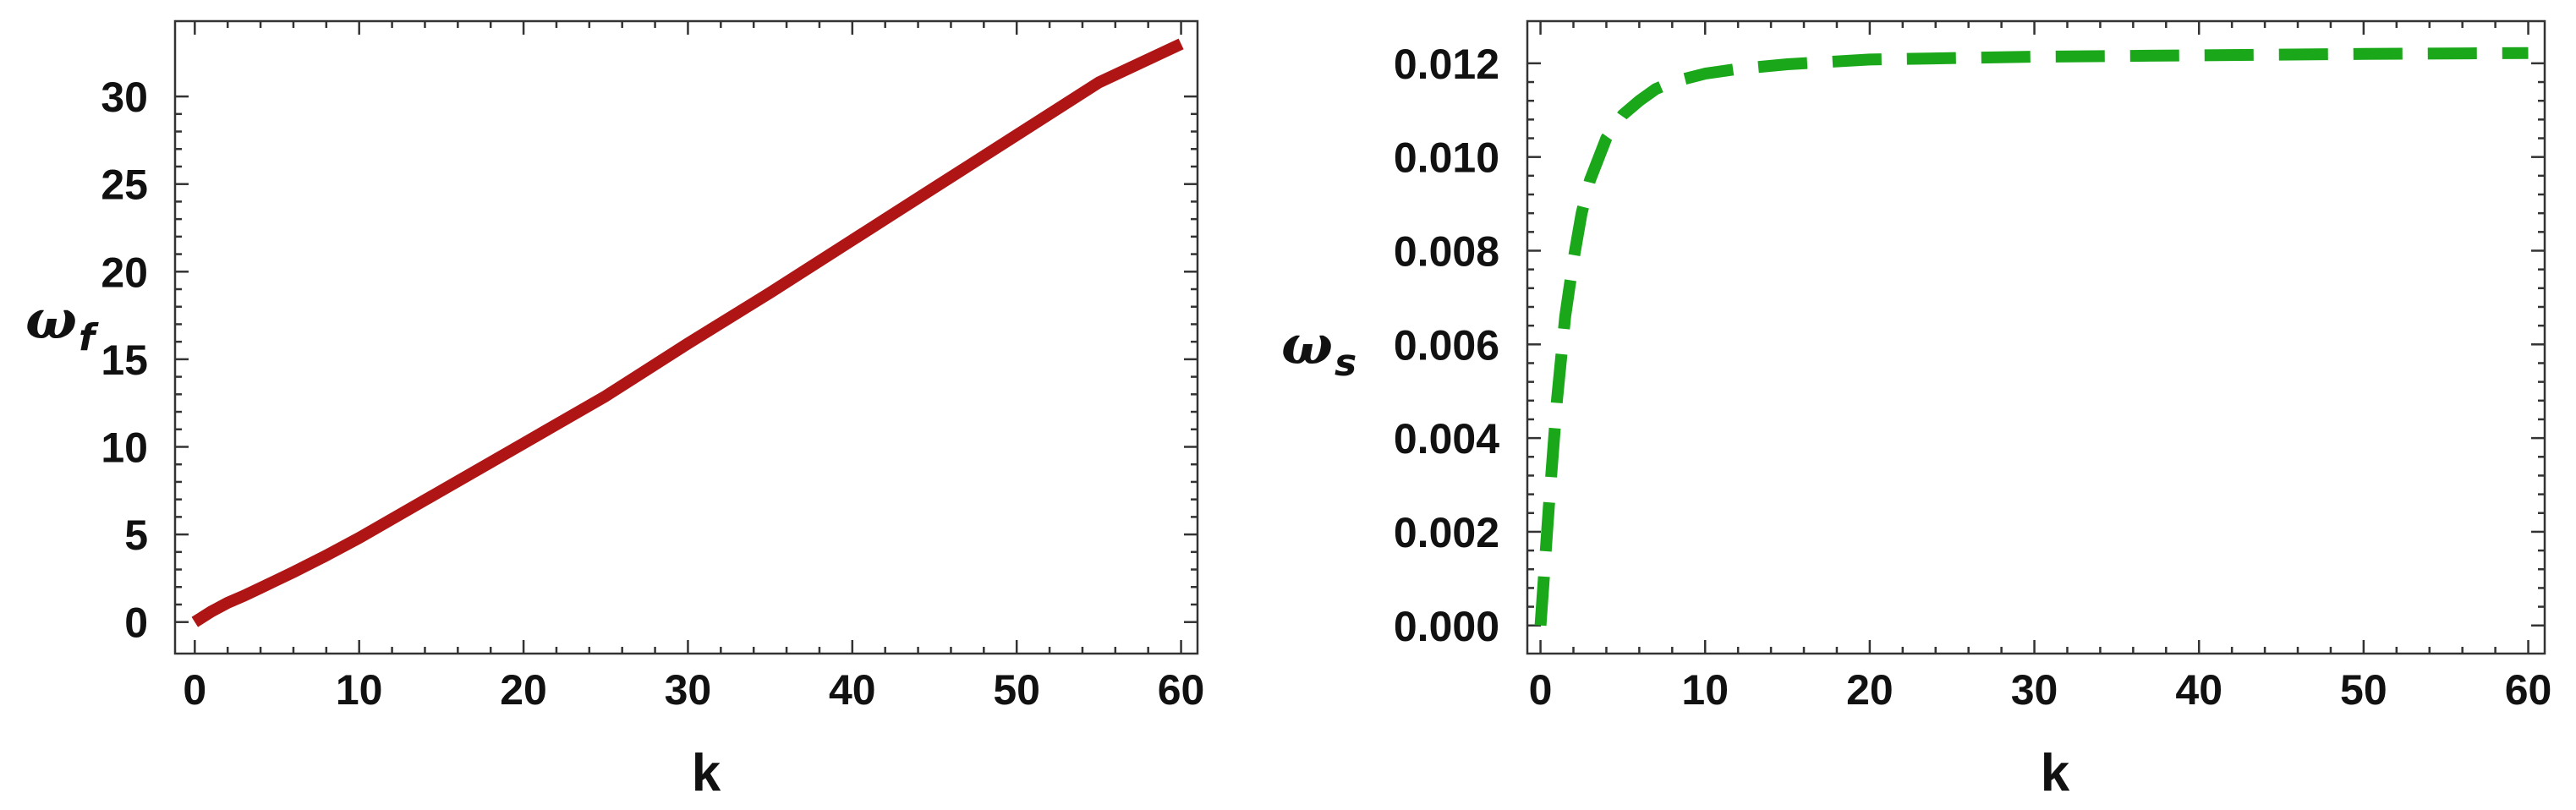 This screenshot has width=2576, height=810. Describe the element at coordinates (359, 690) in the screenshot. I see `left-x-tick-label: 10` at that location.